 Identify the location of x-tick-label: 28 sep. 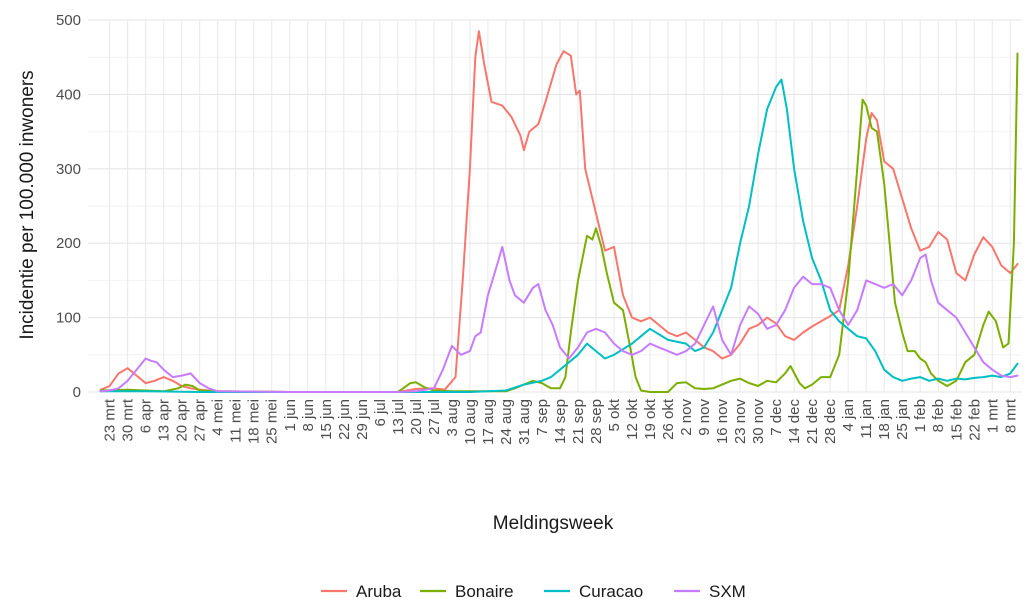
(596, 421).